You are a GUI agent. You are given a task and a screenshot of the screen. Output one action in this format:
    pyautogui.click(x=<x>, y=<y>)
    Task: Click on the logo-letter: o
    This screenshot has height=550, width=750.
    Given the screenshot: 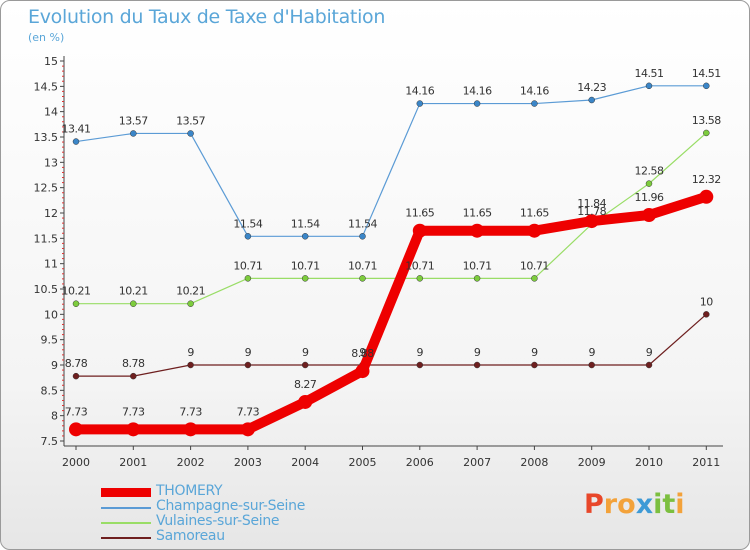 What is the action you would take?
    pyautogui.click(x=626, y=504)
    